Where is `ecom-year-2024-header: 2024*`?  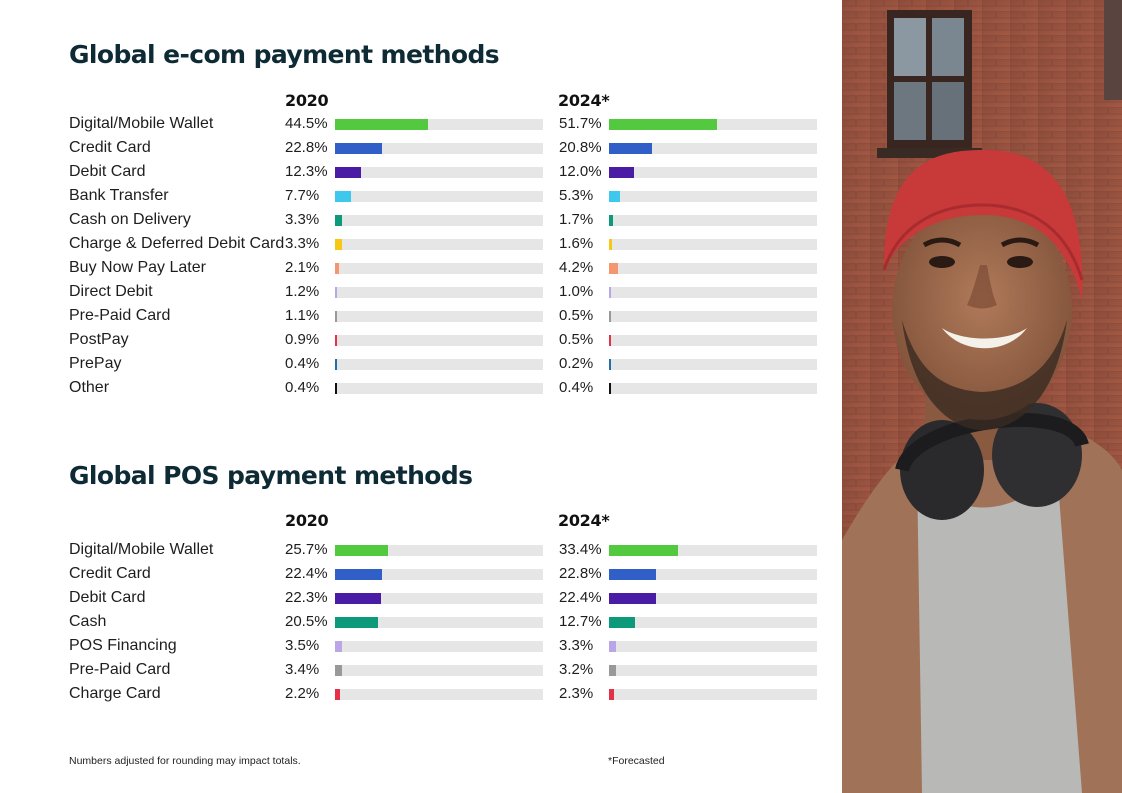 ecom-year-2024-header: 2024* is located at coordinates (584, 100).